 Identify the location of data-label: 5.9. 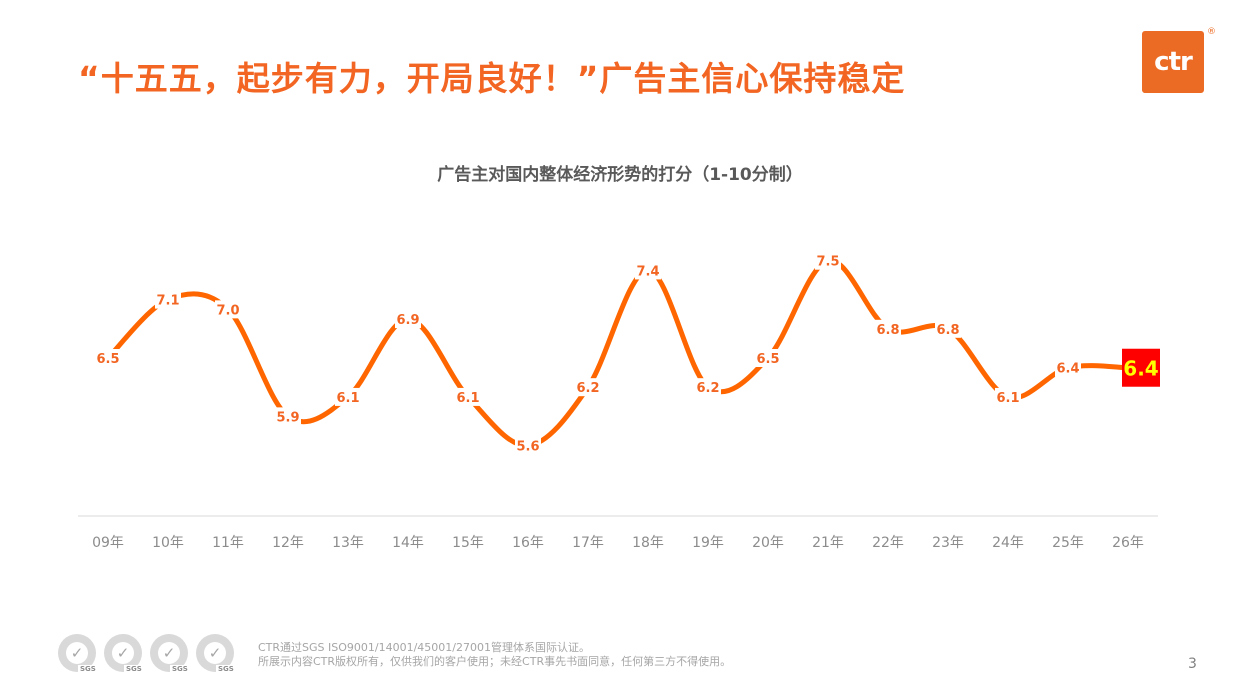
(287, 417).